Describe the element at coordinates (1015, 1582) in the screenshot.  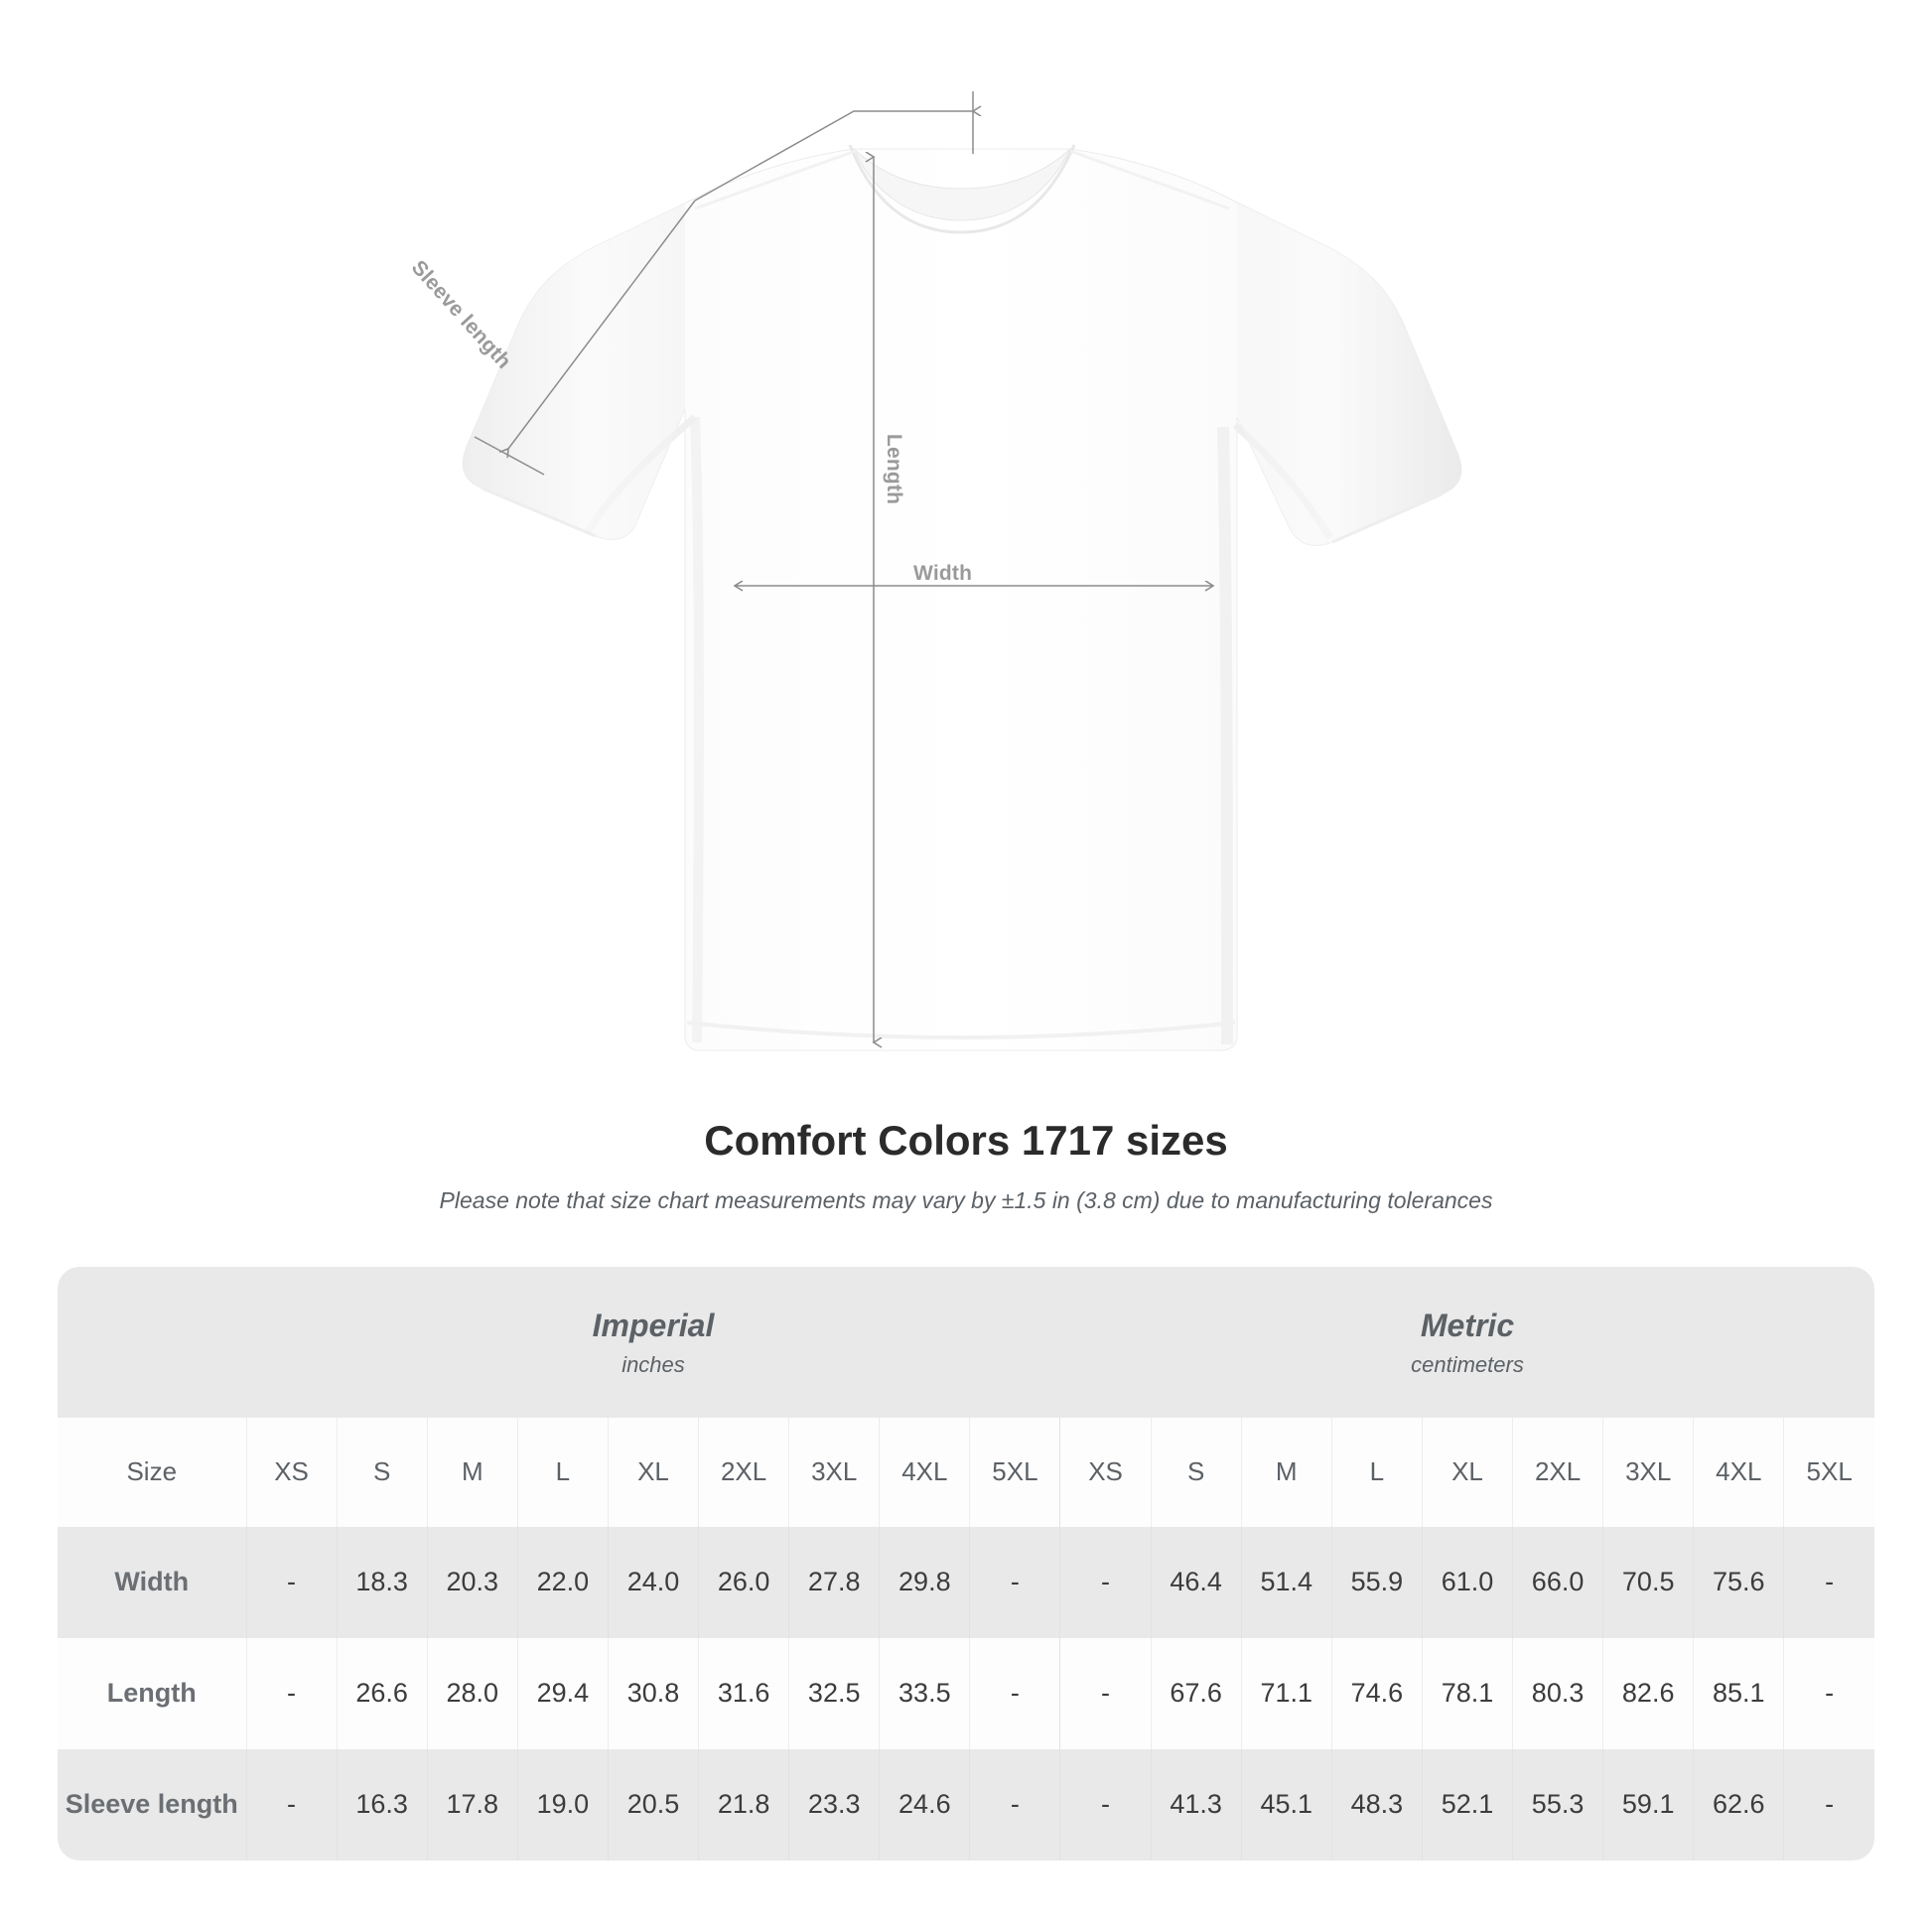
I see `cell-width-imp-5xl: -` at that location.